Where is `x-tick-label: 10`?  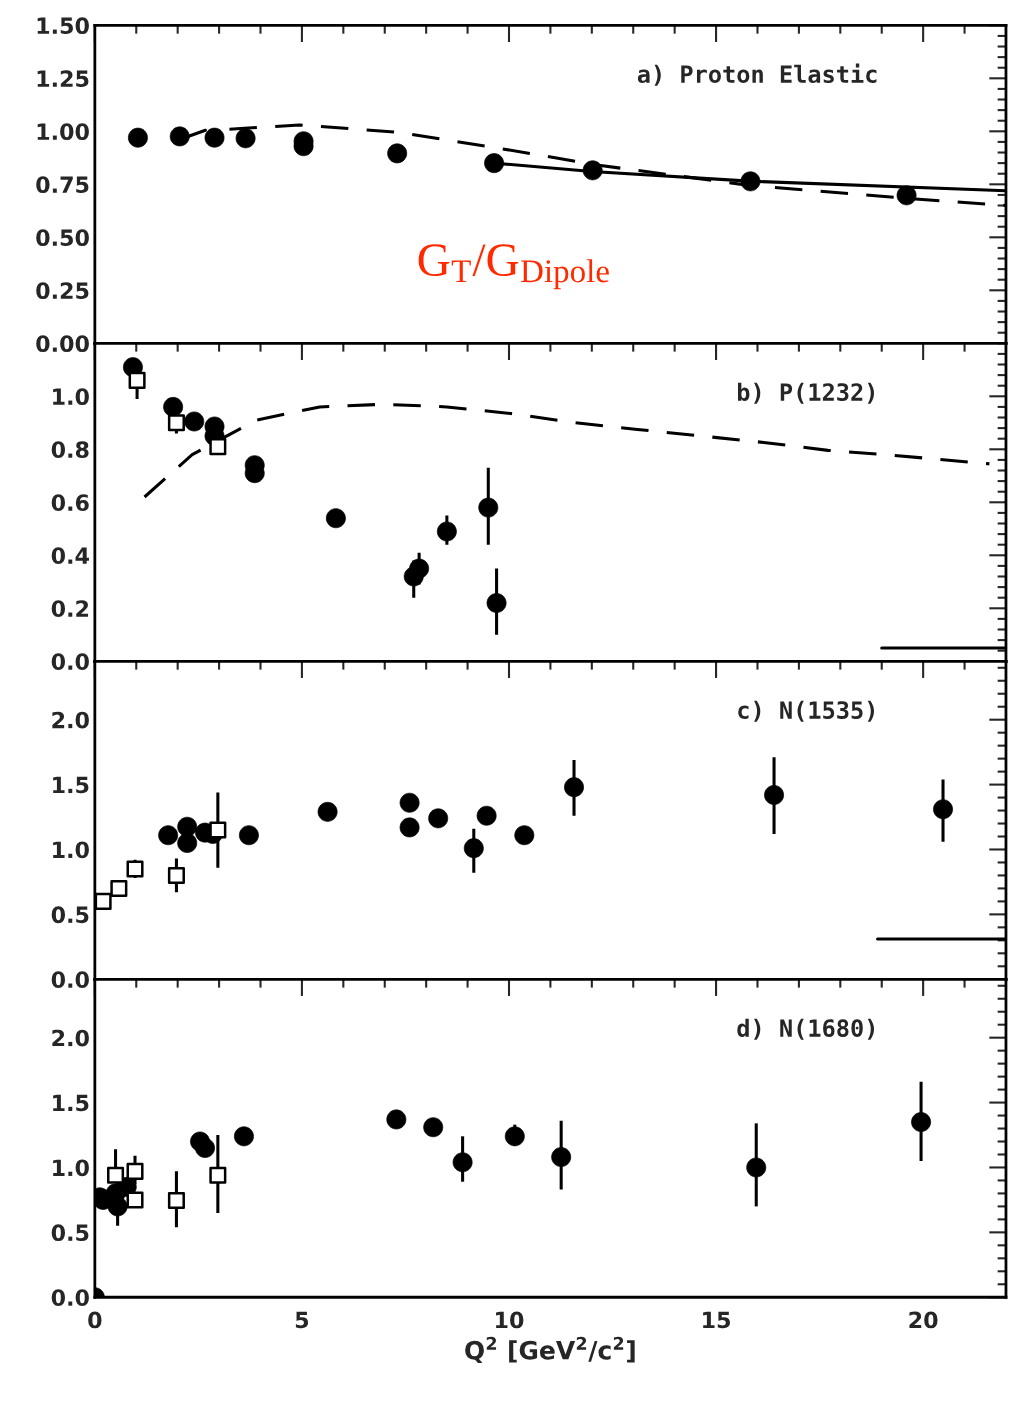
x-tick-label: 10 is located at coordinates (510, 1320).